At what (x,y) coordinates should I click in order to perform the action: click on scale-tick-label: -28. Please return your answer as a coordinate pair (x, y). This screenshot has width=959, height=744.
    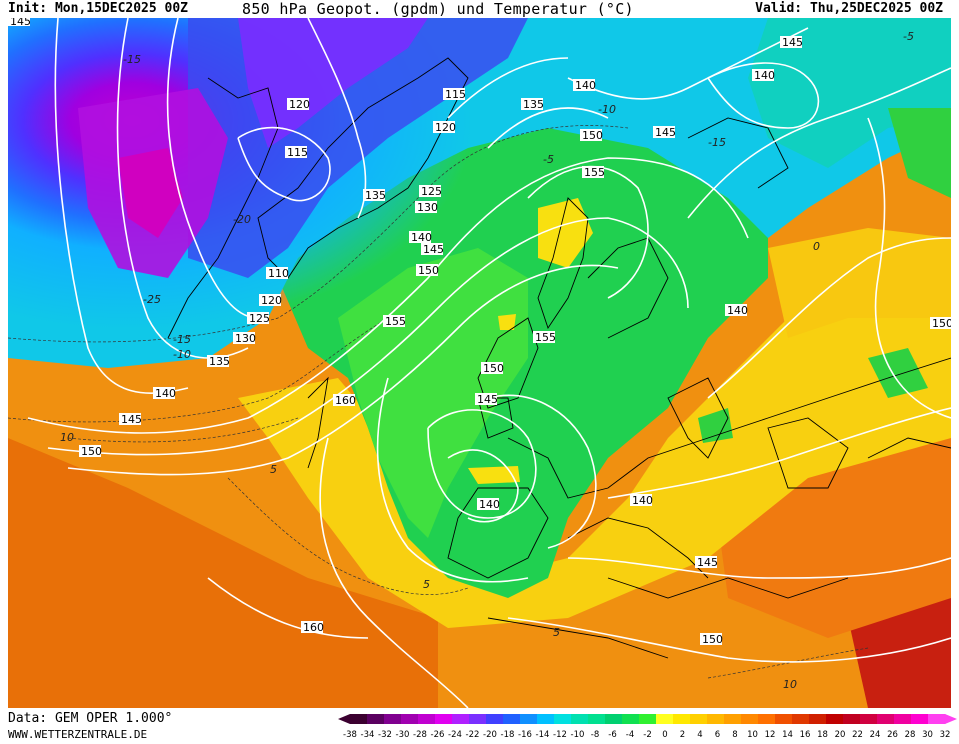
    Looking at the image, I should click on (420, 735).